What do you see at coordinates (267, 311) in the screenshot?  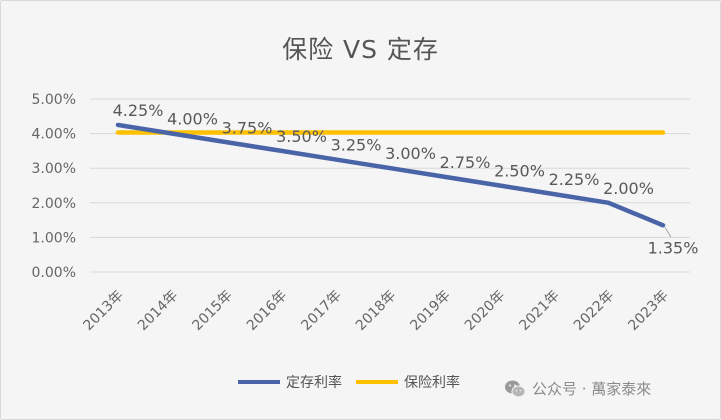 I see `x-tick-label: 2016年` at bounding box center [267, 311].